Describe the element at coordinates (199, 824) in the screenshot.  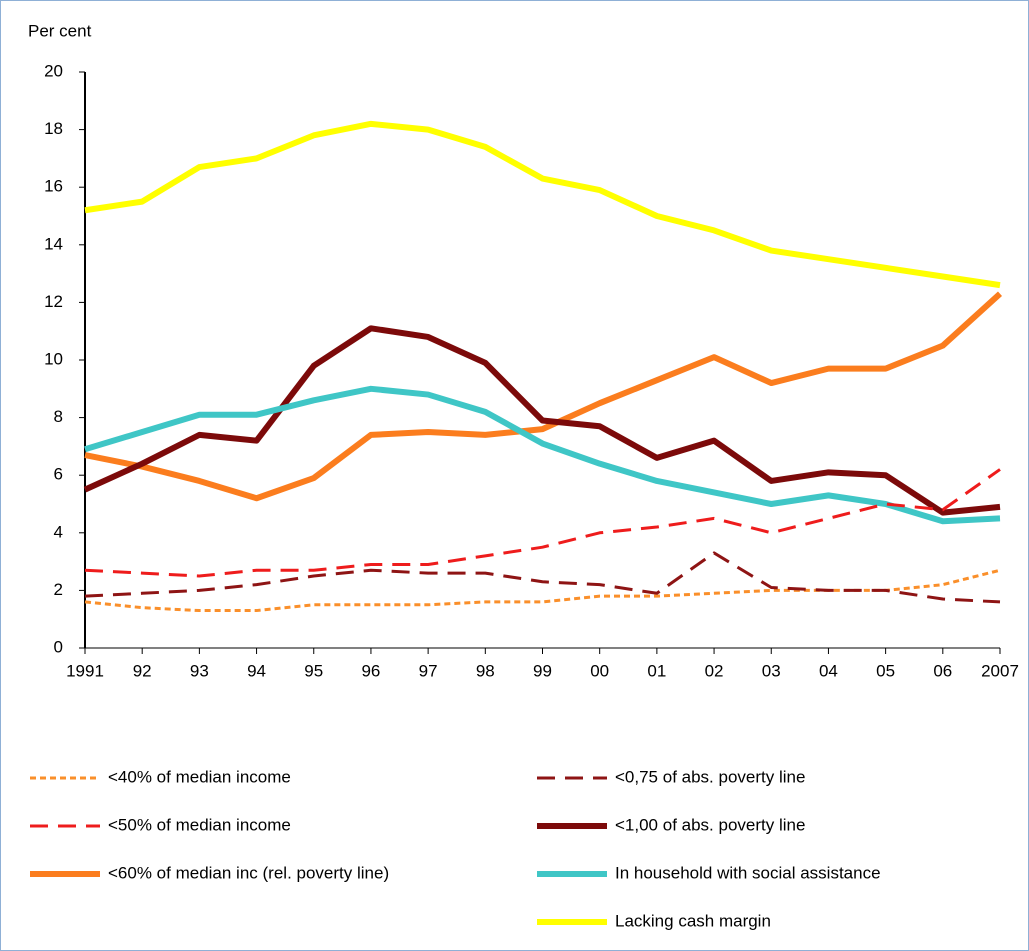
I see `legend-label: <50% of median income` at that location.